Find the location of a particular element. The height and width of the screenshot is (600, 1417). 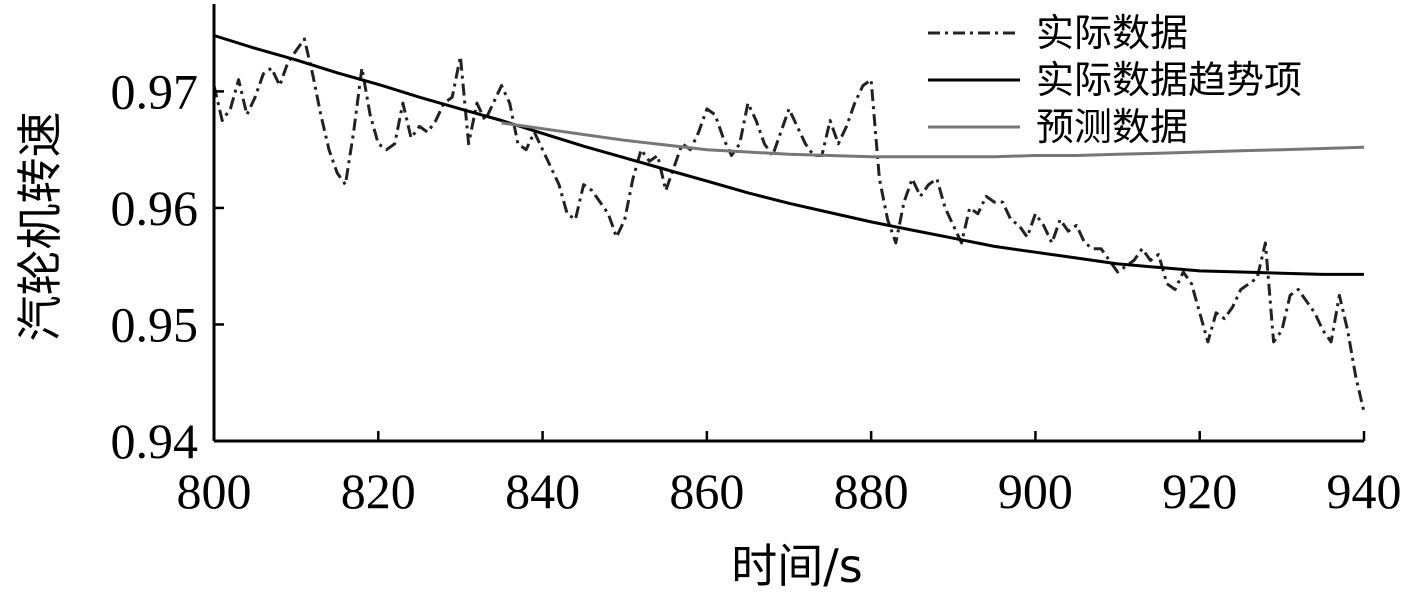

y-axis-title: 汽轮机转速 is located at coordinates (40, 227).